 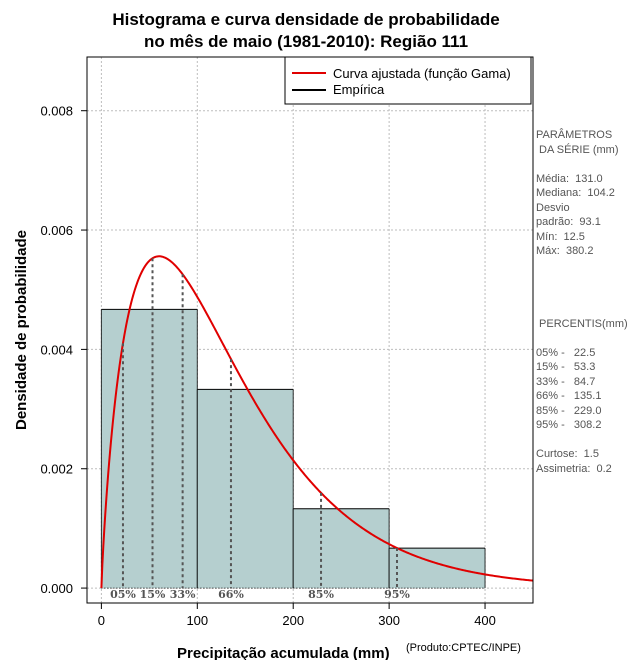 What do you see at coordinates (568, 222) in the screenshot?
I see `panel-line: padrão: 93.1` at bounding box center [568, 222].